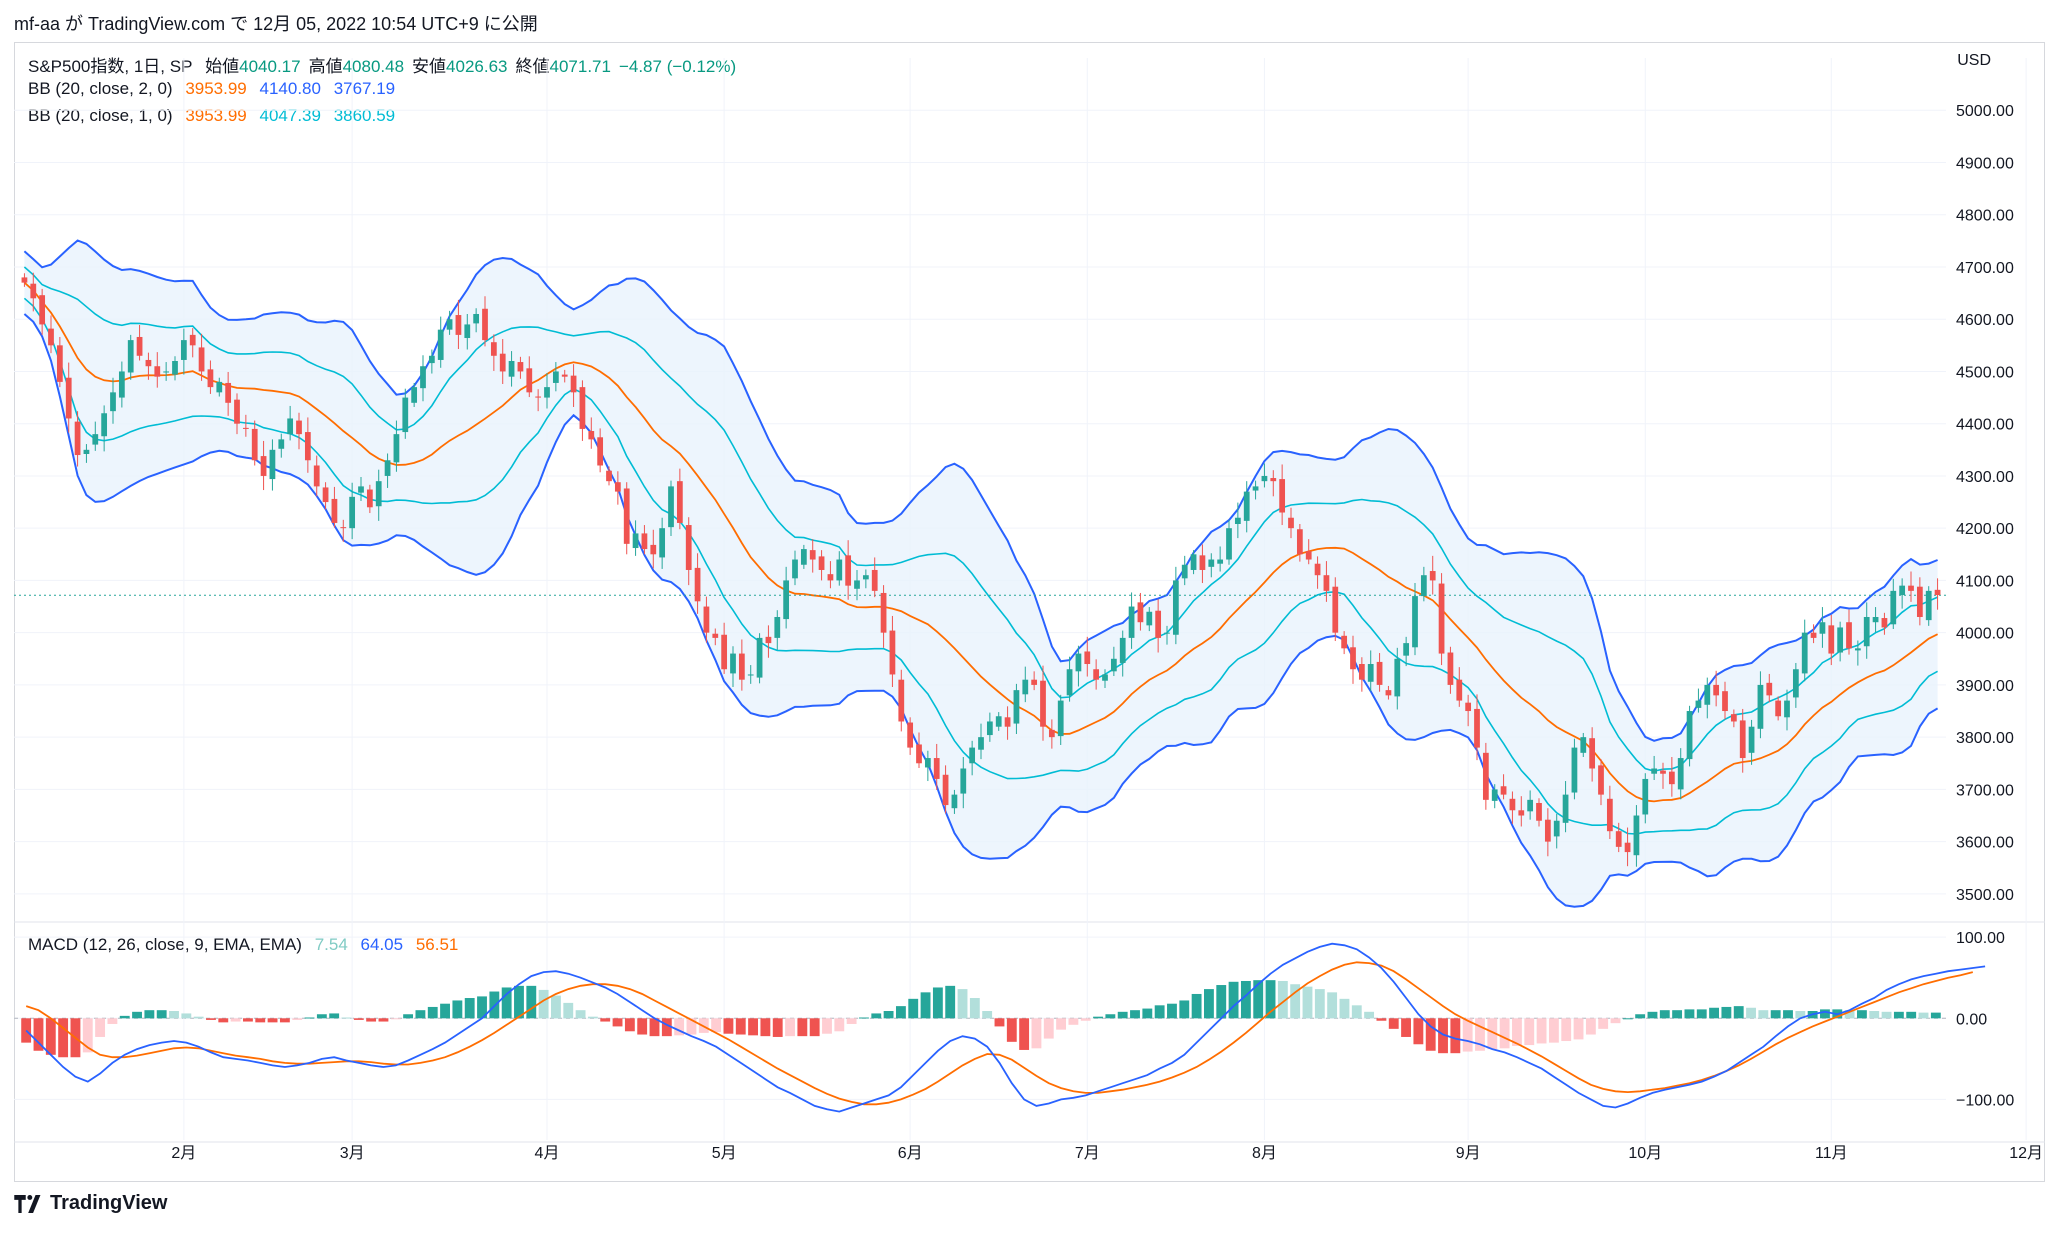  Describe the element at coordinates (1985, 581) in the screenshot. I see `price-tick-label: 4100.00` at that location.